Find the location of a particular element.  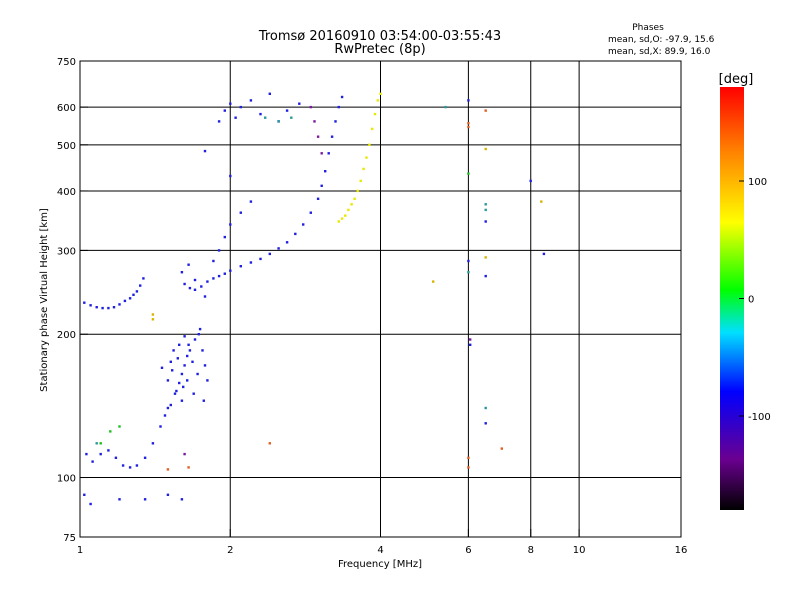

y-tick-label-1: 100 is located at coordinates (66, 479).